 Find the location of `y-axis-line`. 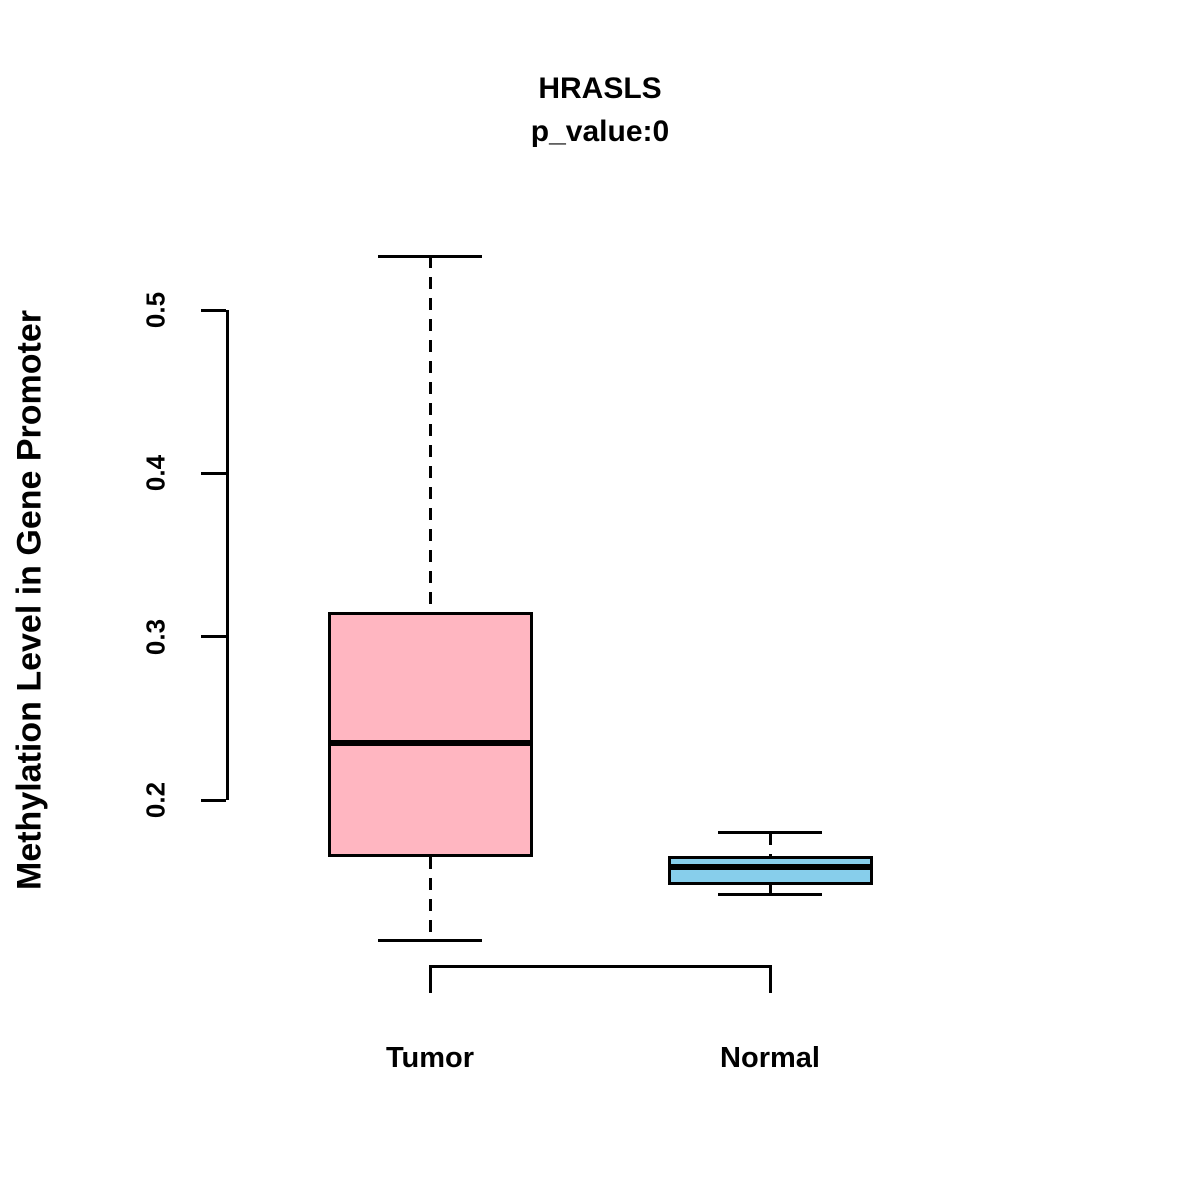

y-axis-line is located at coordinates (227, 555).